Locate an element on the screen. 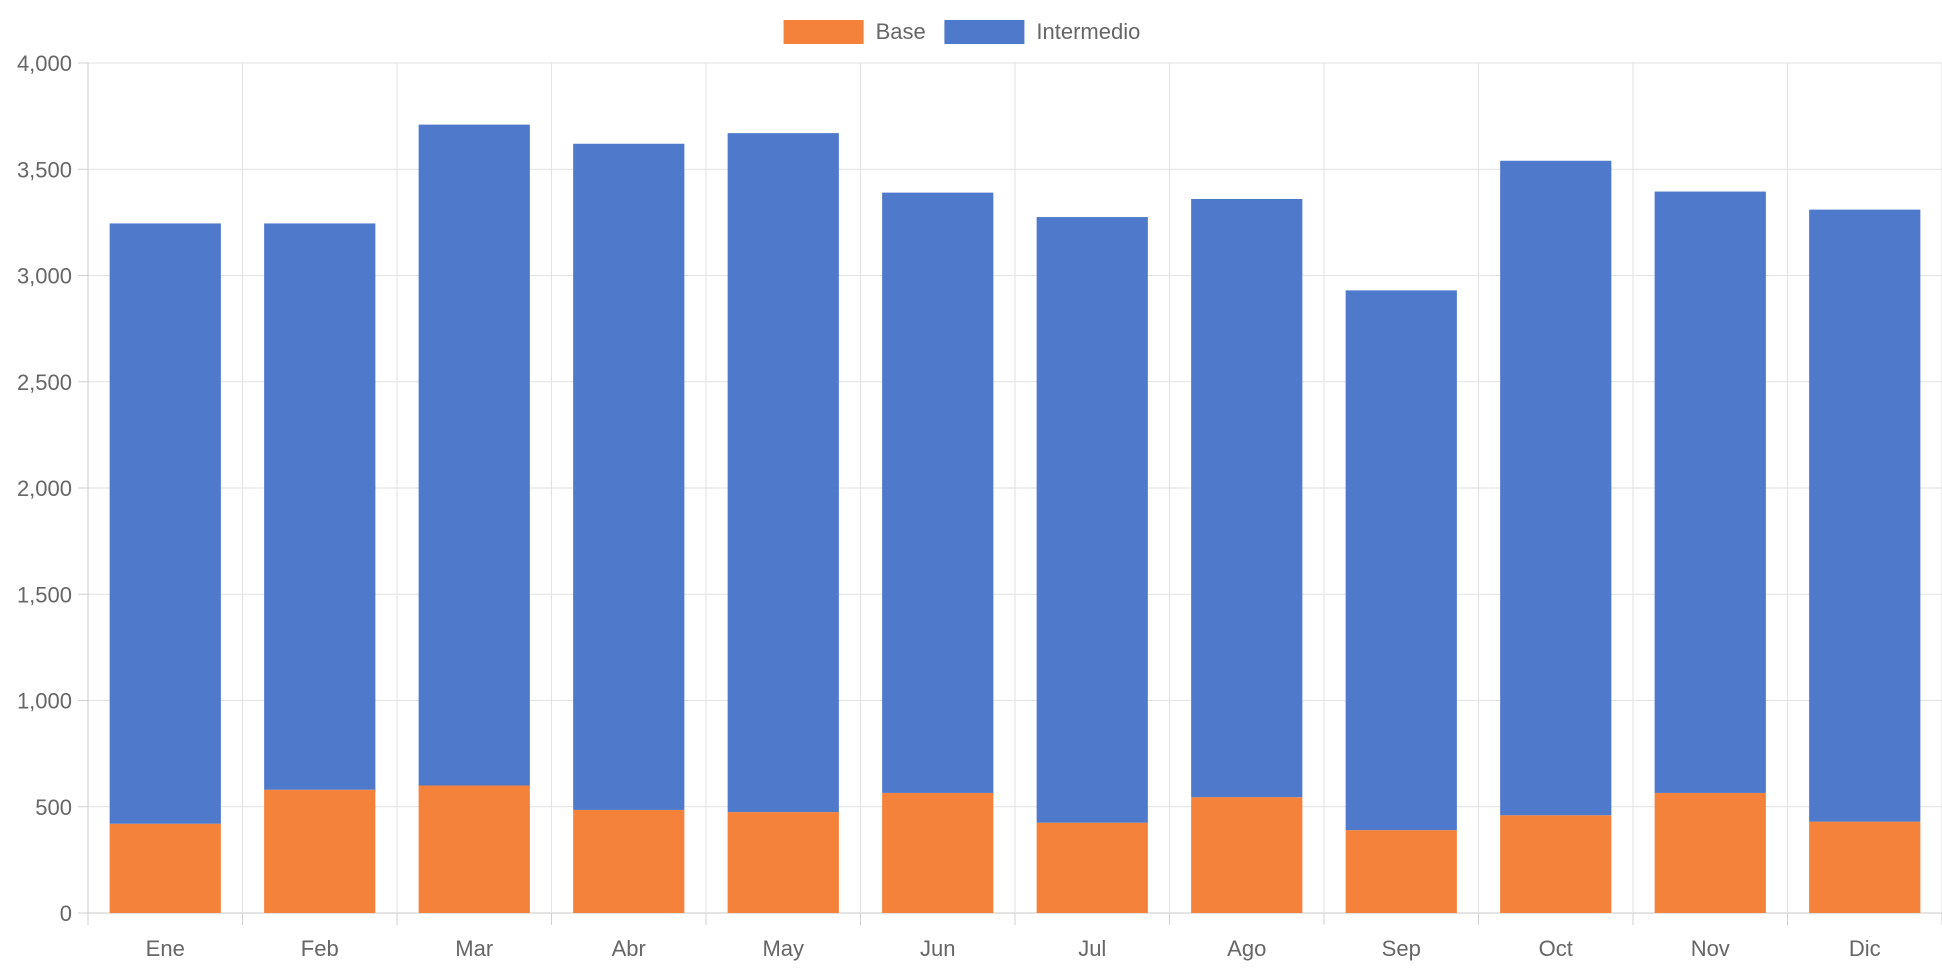 This screenshot has height=975, width=1942. legend-item-base: Base is located at coordinates (854, 31).